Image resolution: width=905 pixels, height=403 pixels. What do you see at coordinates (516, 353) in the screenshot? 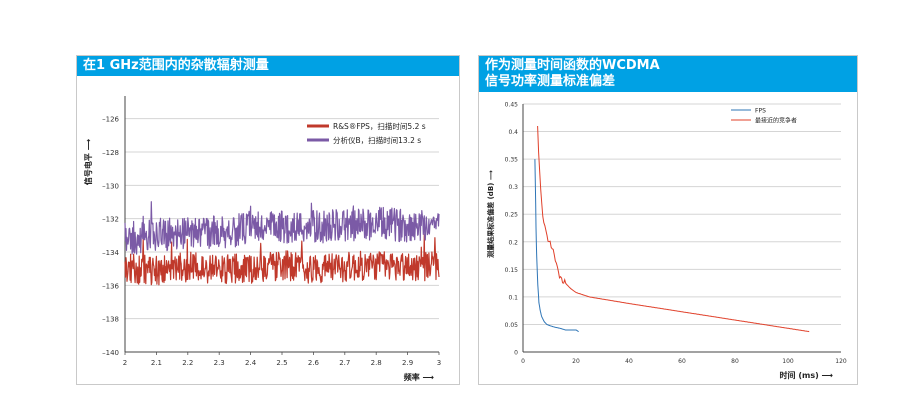
I see `y-tick-label: 0` at bounding box center [516, 353].